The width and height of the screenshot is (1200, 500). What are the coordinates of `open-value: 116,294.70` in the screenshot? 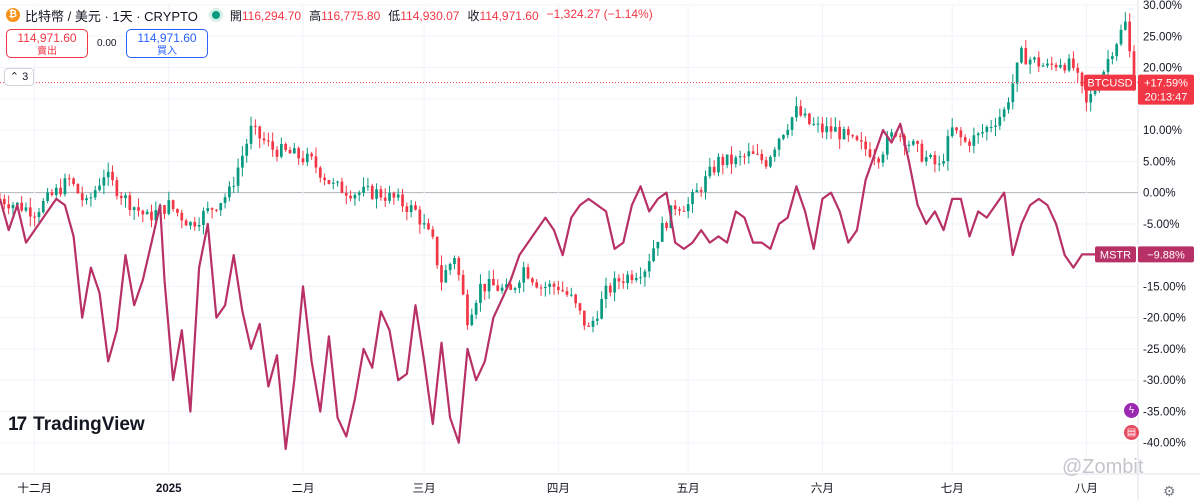 It's located at (271, 15).